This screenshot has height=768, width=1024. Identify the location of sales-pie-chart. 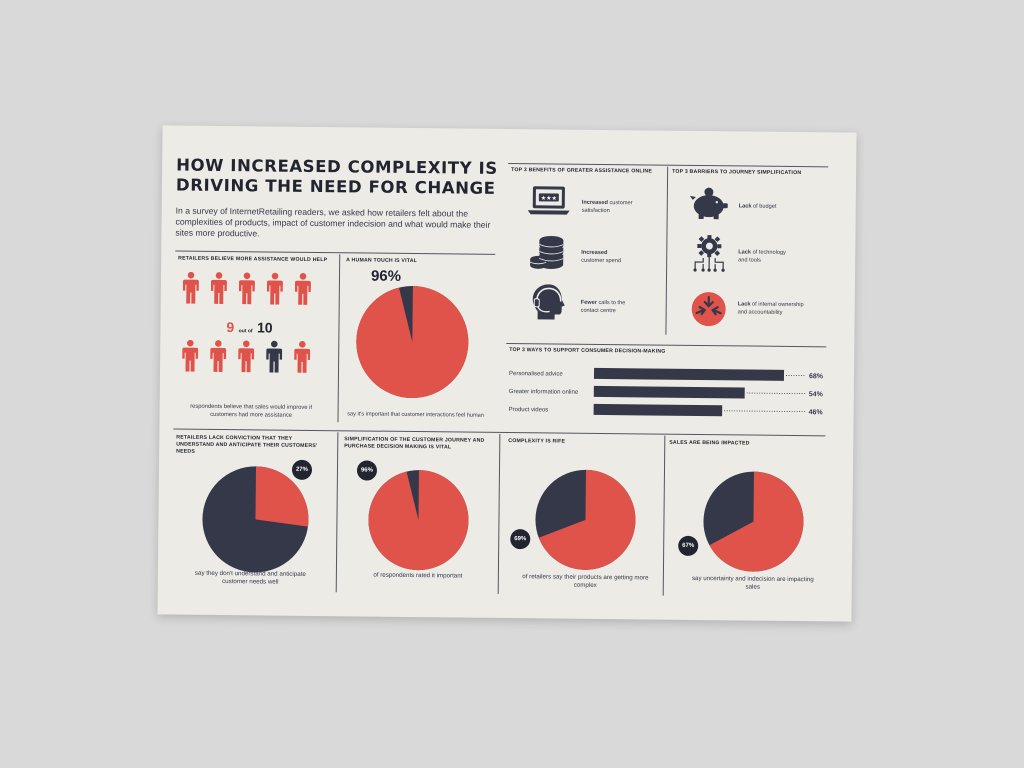
(753, 521).